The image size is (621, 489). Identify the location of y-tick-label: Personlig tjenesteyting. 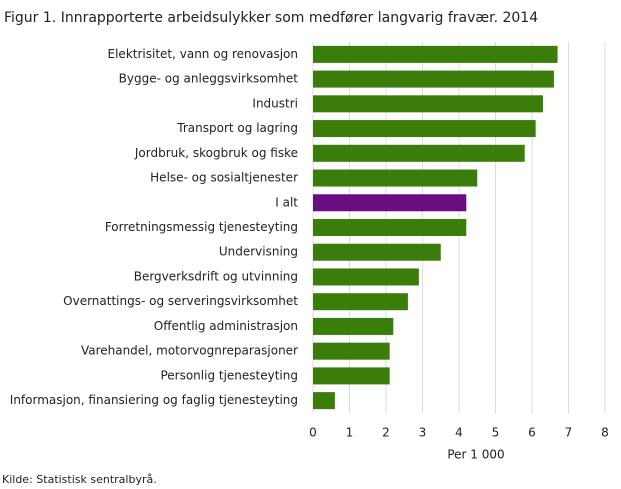
(229, 375).